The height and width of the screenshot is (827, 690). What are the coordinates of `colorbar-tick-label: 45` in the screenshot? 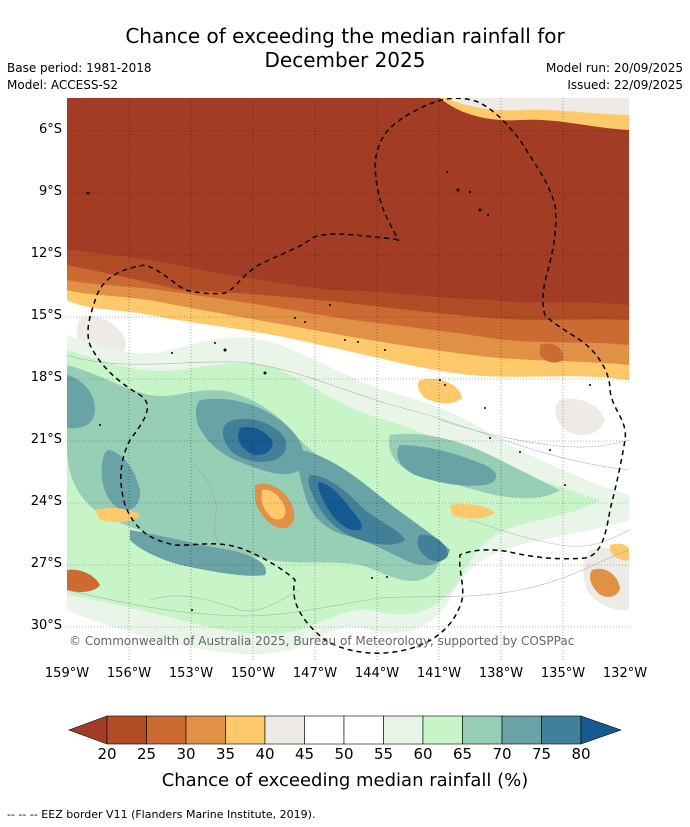 It's located at (304, 754).